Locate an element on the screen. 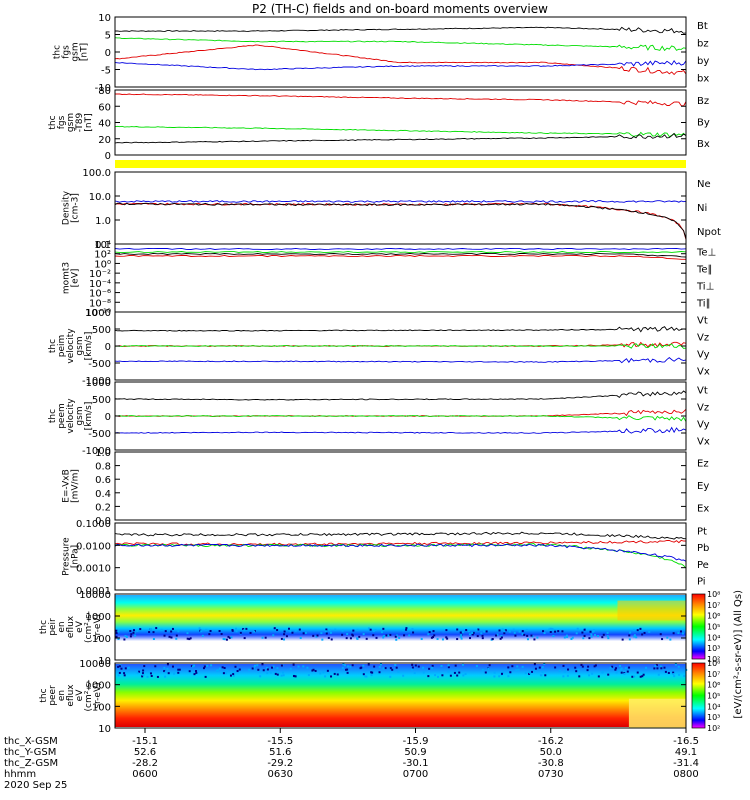  y-axis-label: eV is located at coordinates (80, 626).